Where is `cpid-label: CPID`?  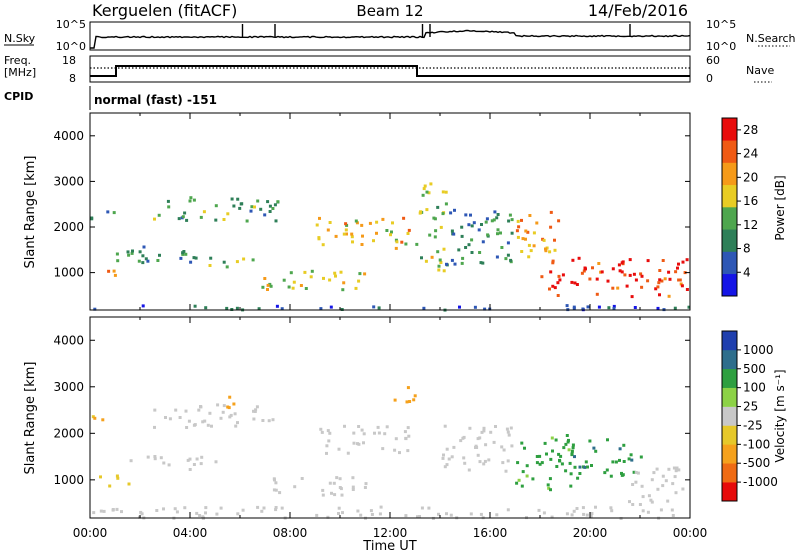
cpid-label: CPID is located at coordinates (18, 96).